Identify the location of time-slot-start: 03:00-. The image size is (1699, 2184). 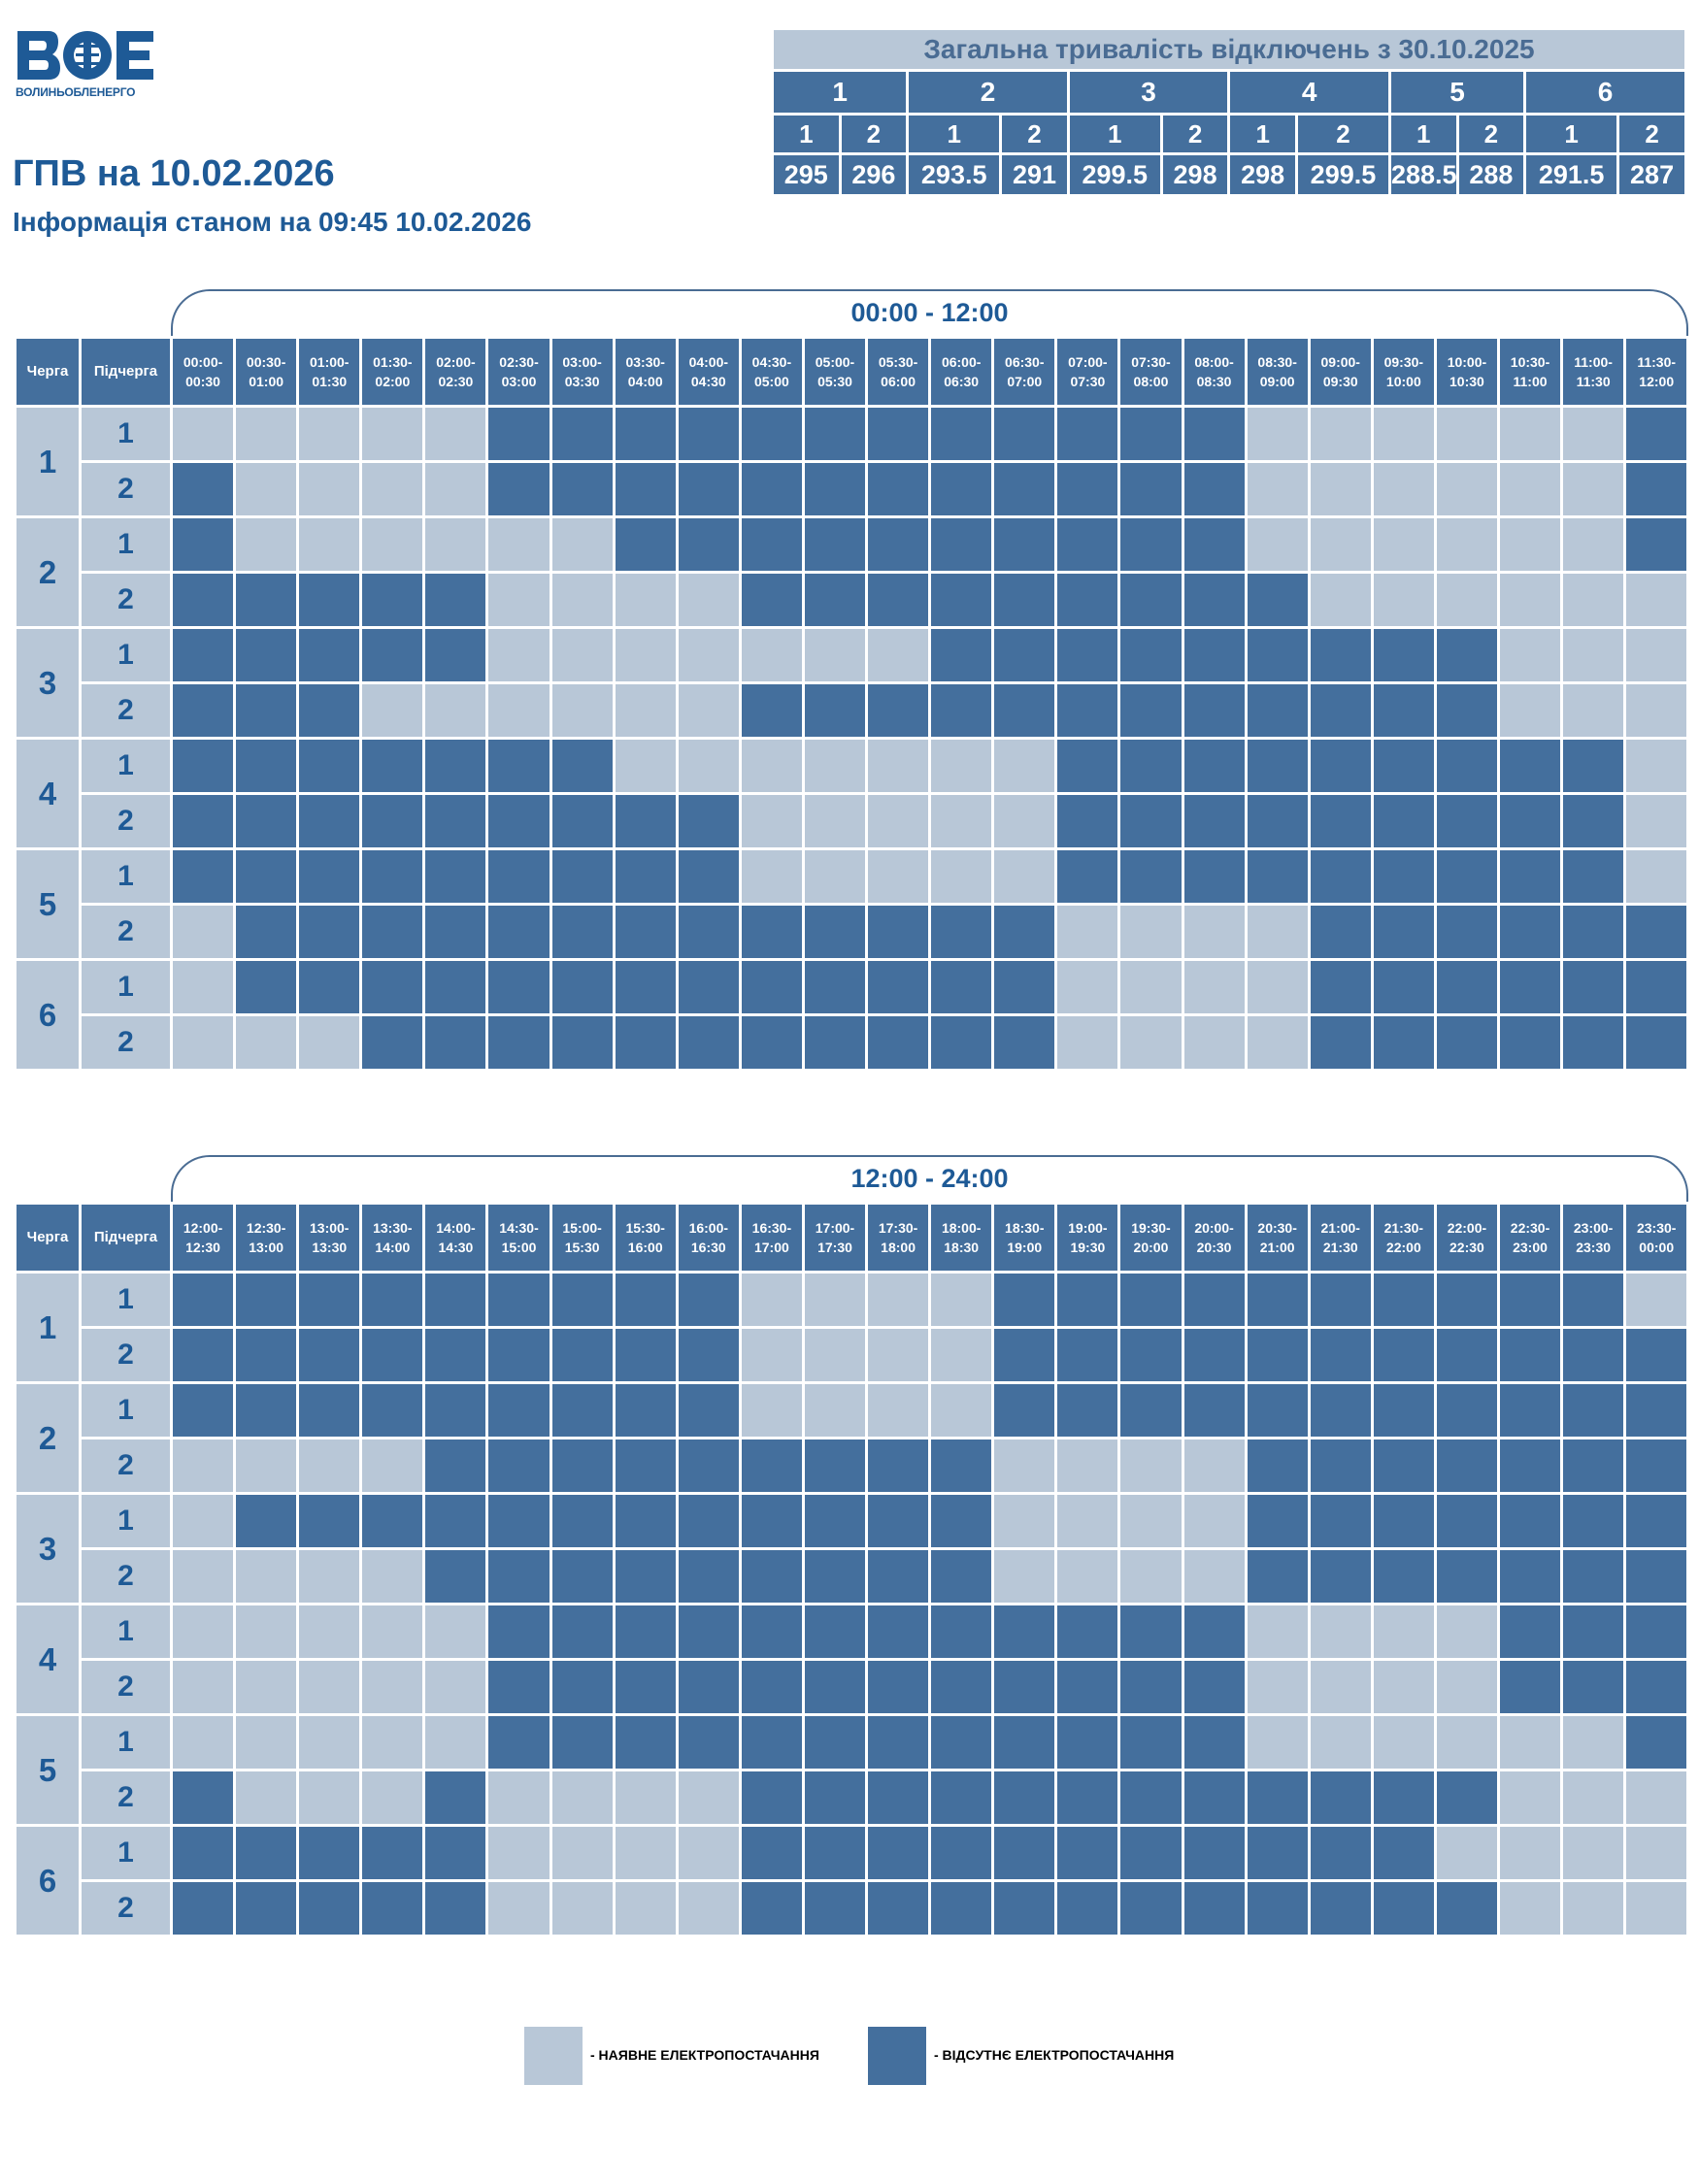
(582, 362).